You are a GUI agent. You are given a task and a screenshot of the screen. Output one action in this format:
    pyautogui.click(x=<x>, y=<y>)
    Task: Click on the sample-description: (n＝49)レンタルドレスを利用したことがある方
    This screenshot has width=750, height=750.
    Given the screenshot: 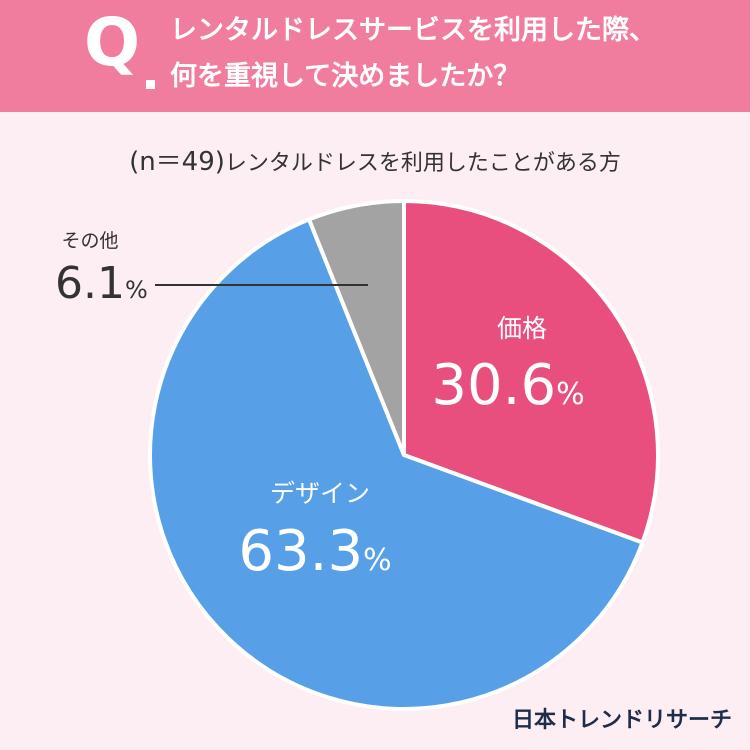 What is the action you would take?
    pyautogui.click(x=375, y=159)
    